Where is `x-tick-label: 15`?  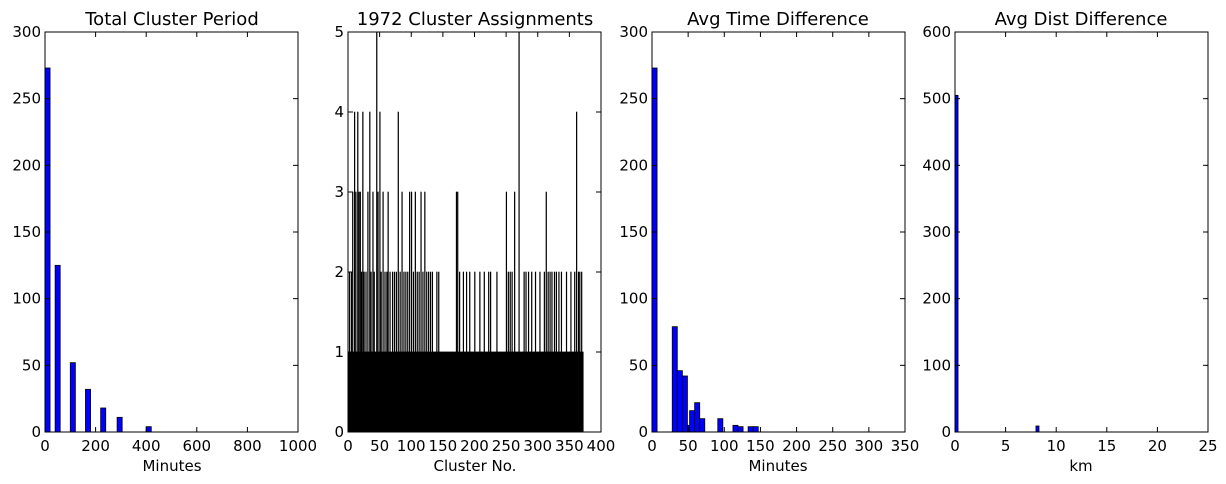
x-tick-label: 15 is located at coordinates (1106, 446).